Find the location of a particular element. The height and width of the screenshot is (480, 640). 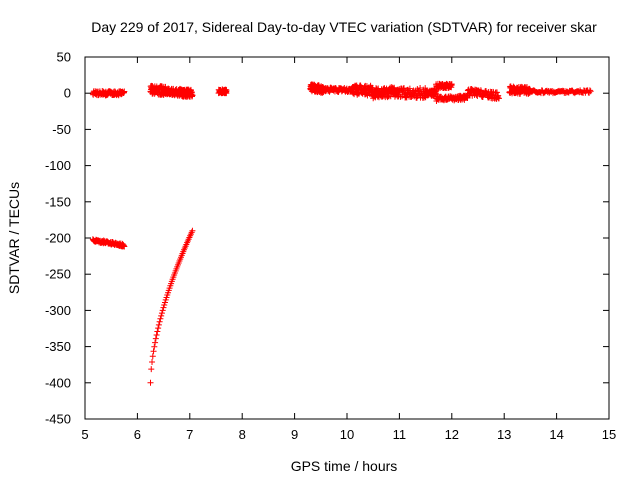

x-tick-label: 11 is located at coordinates (400, 434).